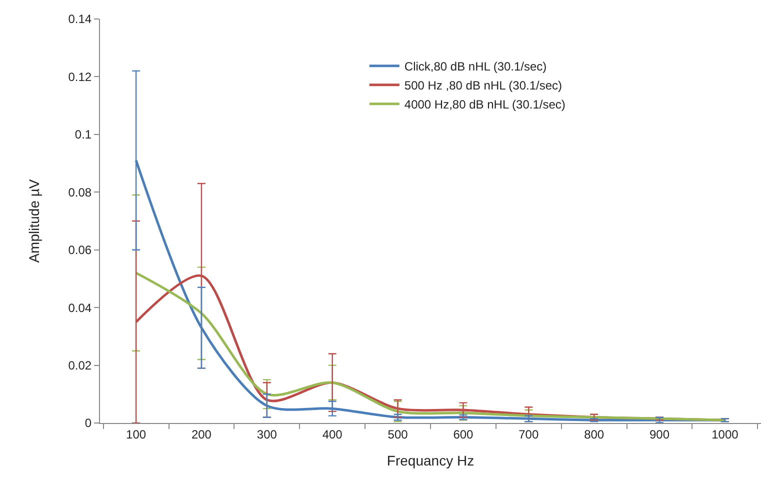 The image size is (781, 488). What do you see at coordinates (201, 434) in the screenshot?
I see `x-tick-label: 200` at bounding box center [201, 434].